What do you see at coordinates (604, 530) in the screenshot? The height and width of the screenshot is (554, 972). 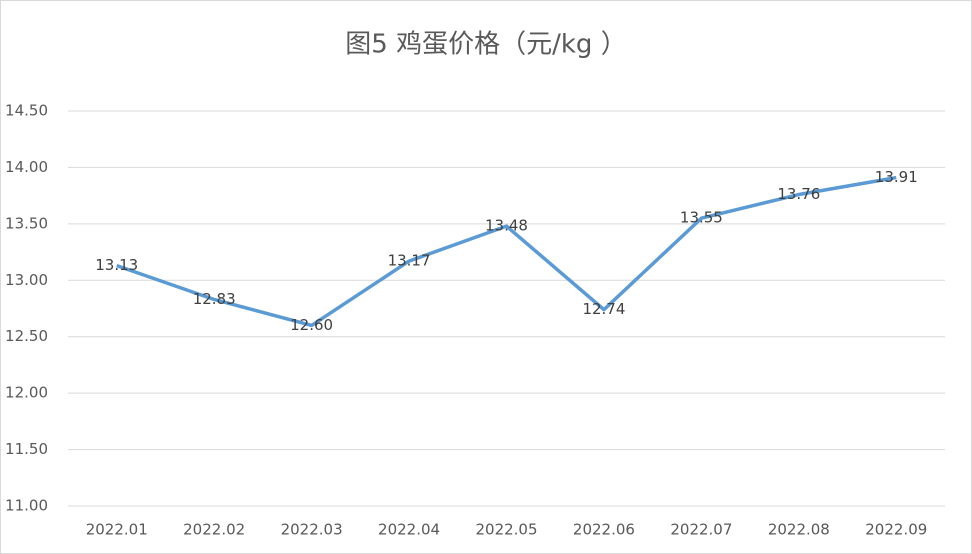 I see `x-tick-label: 2022.06` at bounding box center [604, 530].